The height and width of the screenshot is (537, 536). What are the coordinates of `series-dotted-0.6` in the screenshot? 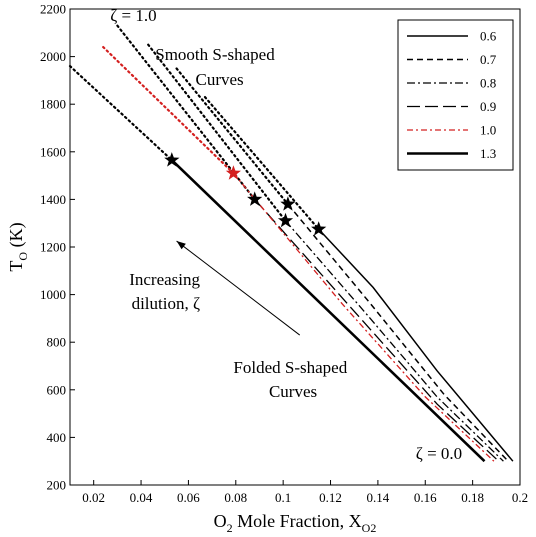 It's located at (261, 163).